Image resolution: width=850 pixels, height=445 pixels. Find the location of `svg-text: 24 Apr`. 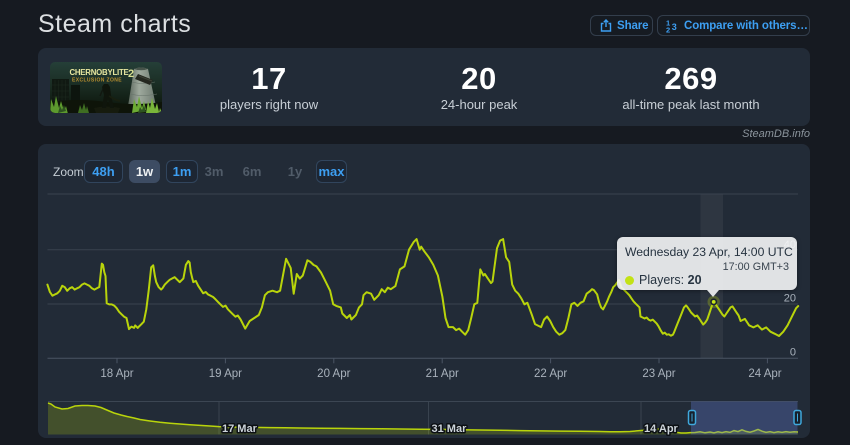

svg-text: 24 Apr is located at coordinates (764, 374).